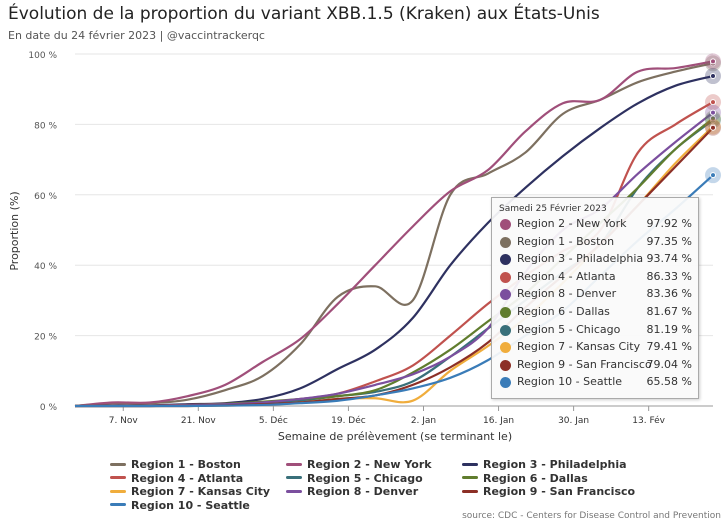 Image resolution: width=727 pixels, height=525 pixels. I want to click on legend-label: Region 9 - San Francisco, so click(559, 491).